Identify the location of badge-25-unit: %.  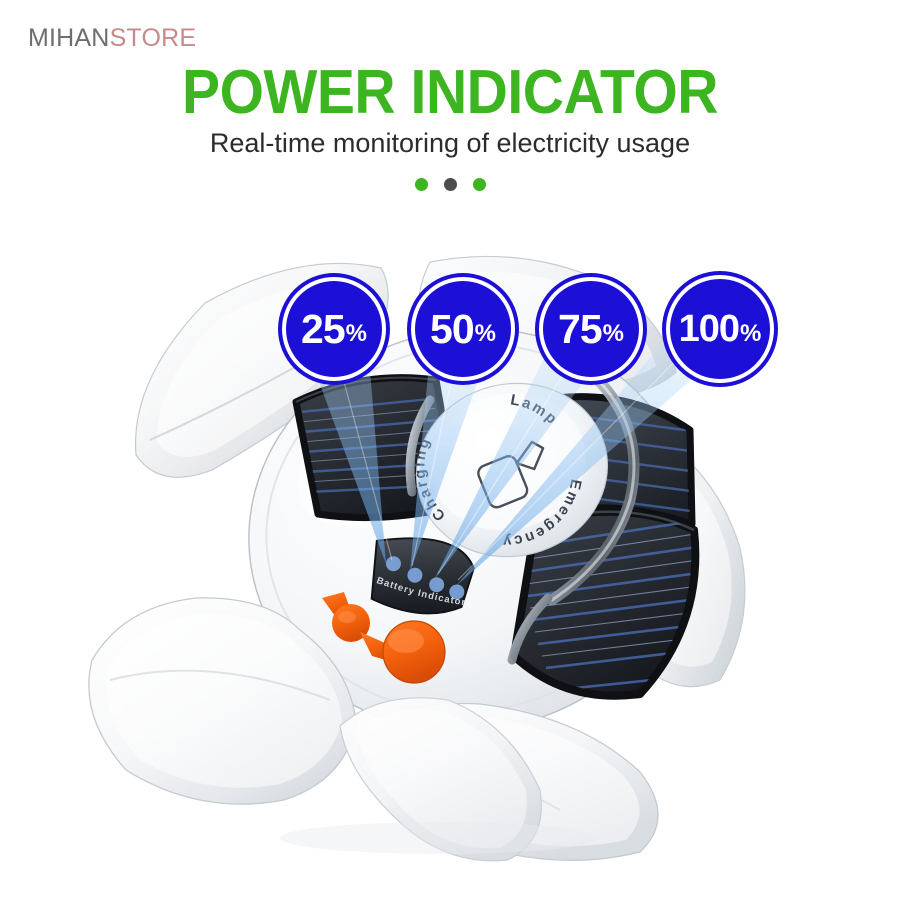
(356, 333).